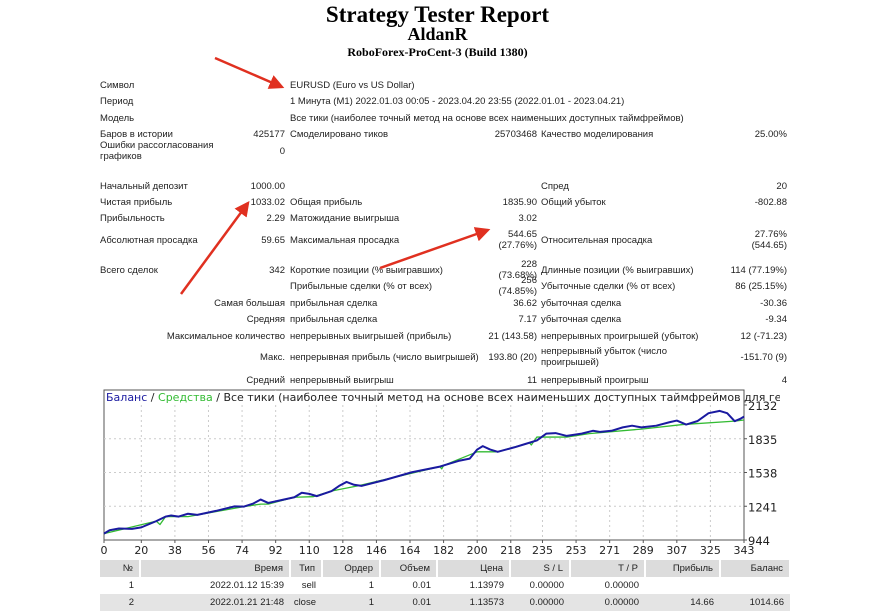  Describe the element at coordinates (573, 202) in the screenshot. I see `summary-label: Общий убыток` at that location.